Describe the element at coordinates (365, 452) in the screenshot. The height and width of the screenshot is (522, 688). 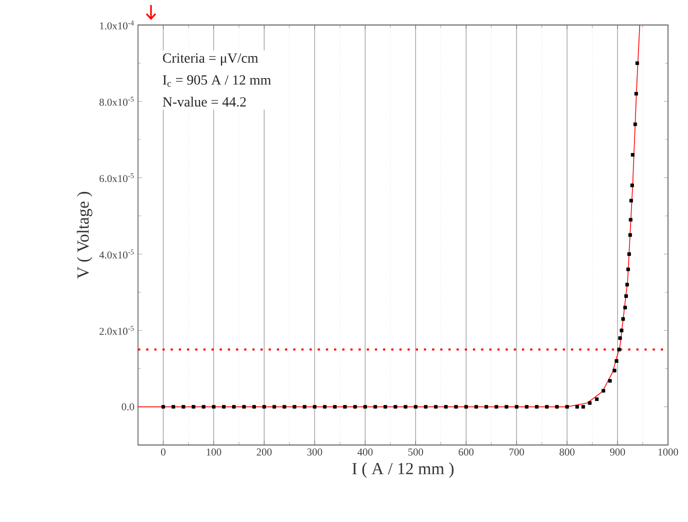
I see `x-tick-label: 400` at that location.